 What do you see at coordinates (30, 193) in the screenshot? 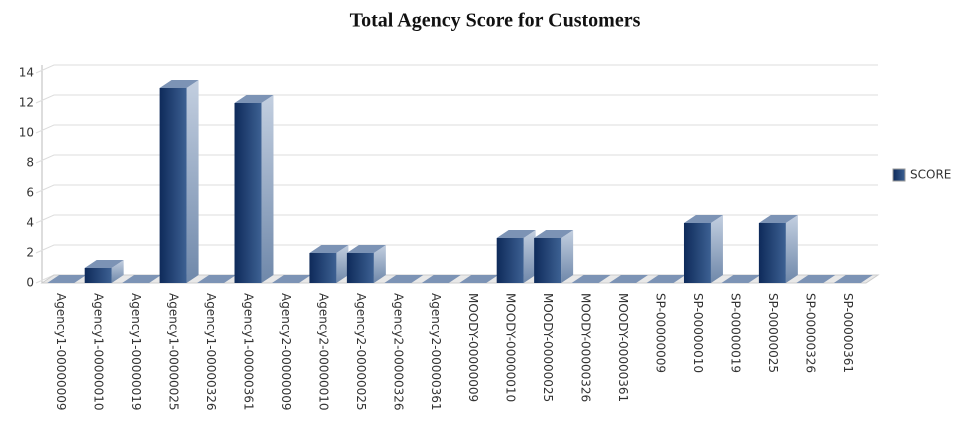
I see `y-tick-label: 6` at bounding box center [30, 193].